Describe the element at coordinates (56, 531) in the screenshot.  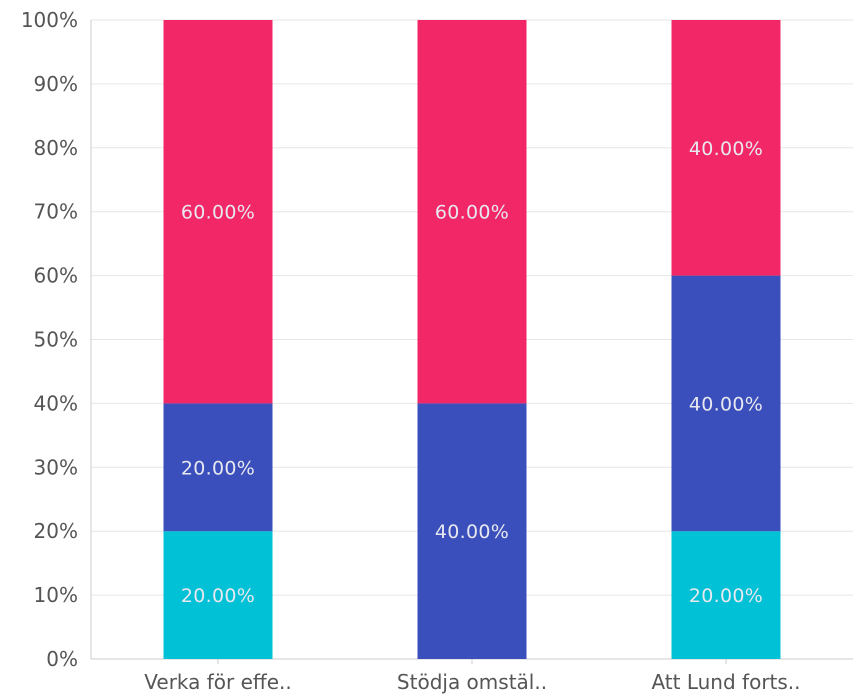
I see `y-tick-label: 20%` at that location.